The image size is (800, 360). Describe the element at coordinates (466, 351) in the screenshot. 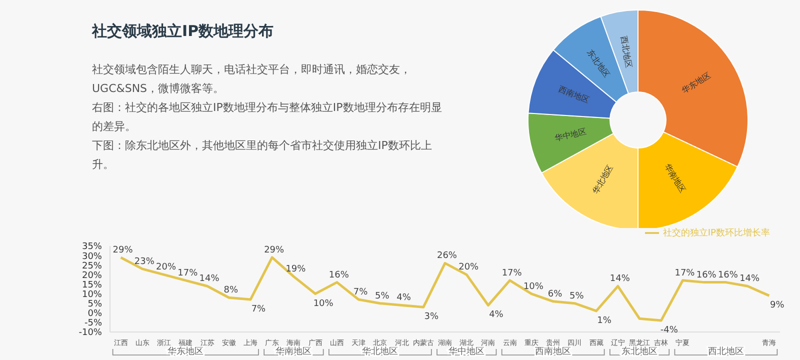

I see `text: 华中地区` at that location.